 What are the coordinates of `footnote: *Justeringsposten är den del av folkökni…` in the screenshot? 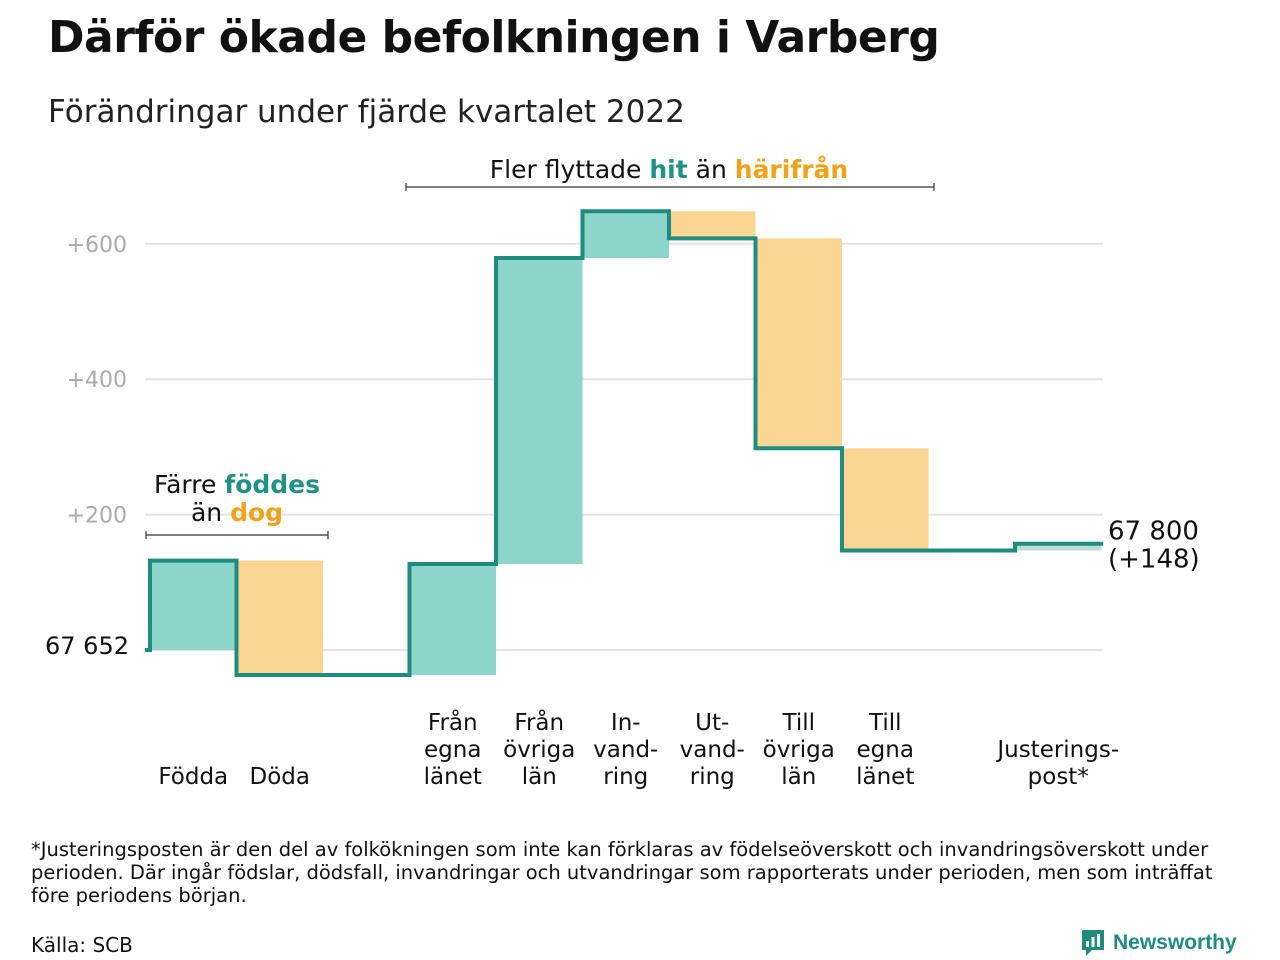 It's located at (622, 872).